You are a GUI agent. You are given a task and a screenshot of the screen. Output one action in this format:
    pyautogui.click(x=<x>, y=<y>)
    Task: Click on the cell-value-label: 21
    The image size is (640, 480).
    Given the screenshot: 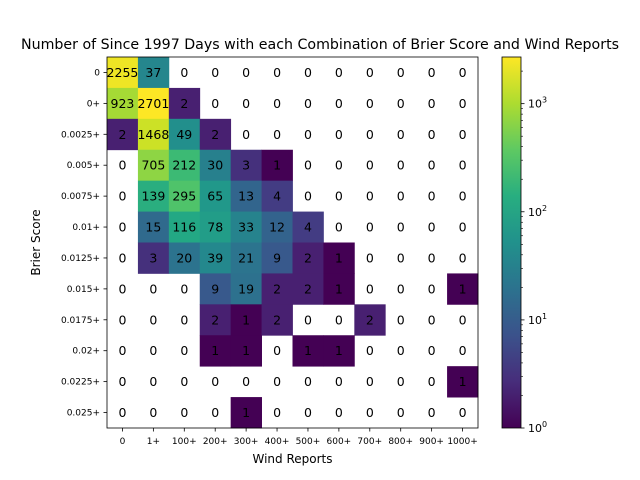 What is the action you would take?
    pyautogui.click(x=246, y=257)
    